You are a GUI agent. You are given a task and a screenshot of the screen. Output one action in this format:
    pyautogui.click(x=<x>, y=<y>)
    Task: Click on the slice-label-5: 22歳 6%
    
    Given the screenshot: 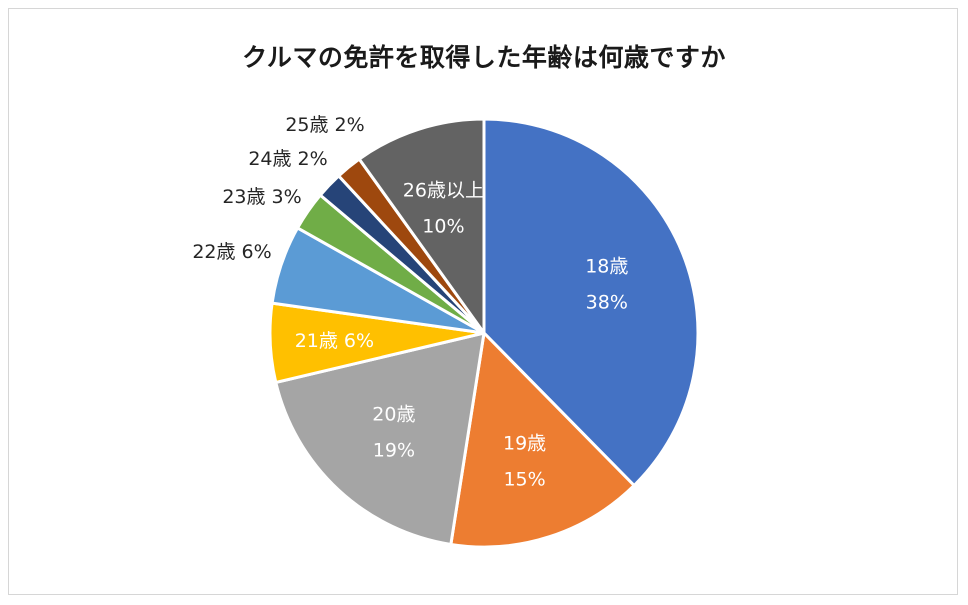 What is the action you would take?
    pyautogui.click(x=231, y=252)
    